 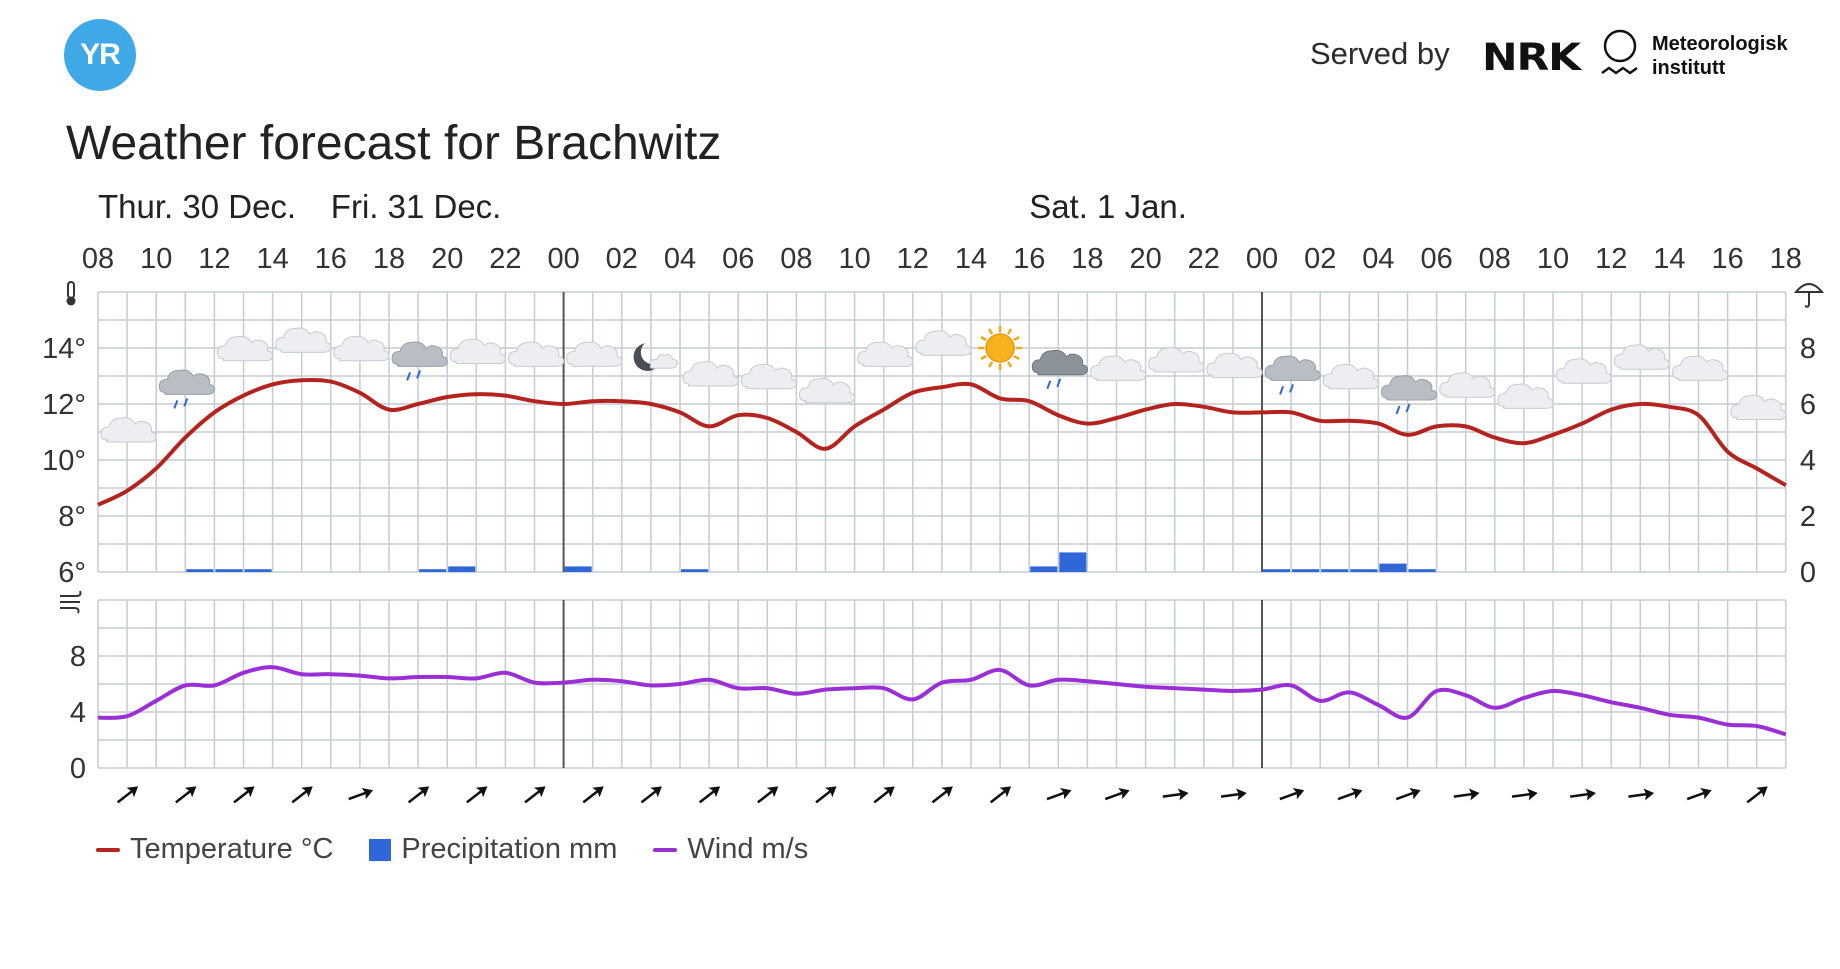 I want to click on legend-temperature-label: Temperature °C, so click(x=232, y=849).